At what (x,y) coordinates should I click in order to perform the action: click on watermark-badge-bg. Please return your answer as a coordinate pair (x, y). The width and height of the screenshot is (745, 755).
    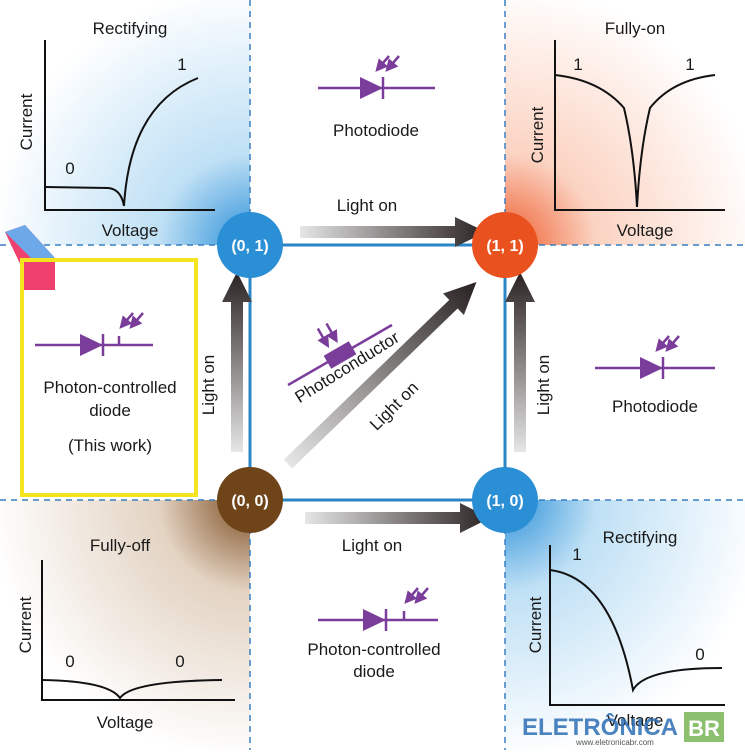
    Looking at the image, I should click on (704, 727).